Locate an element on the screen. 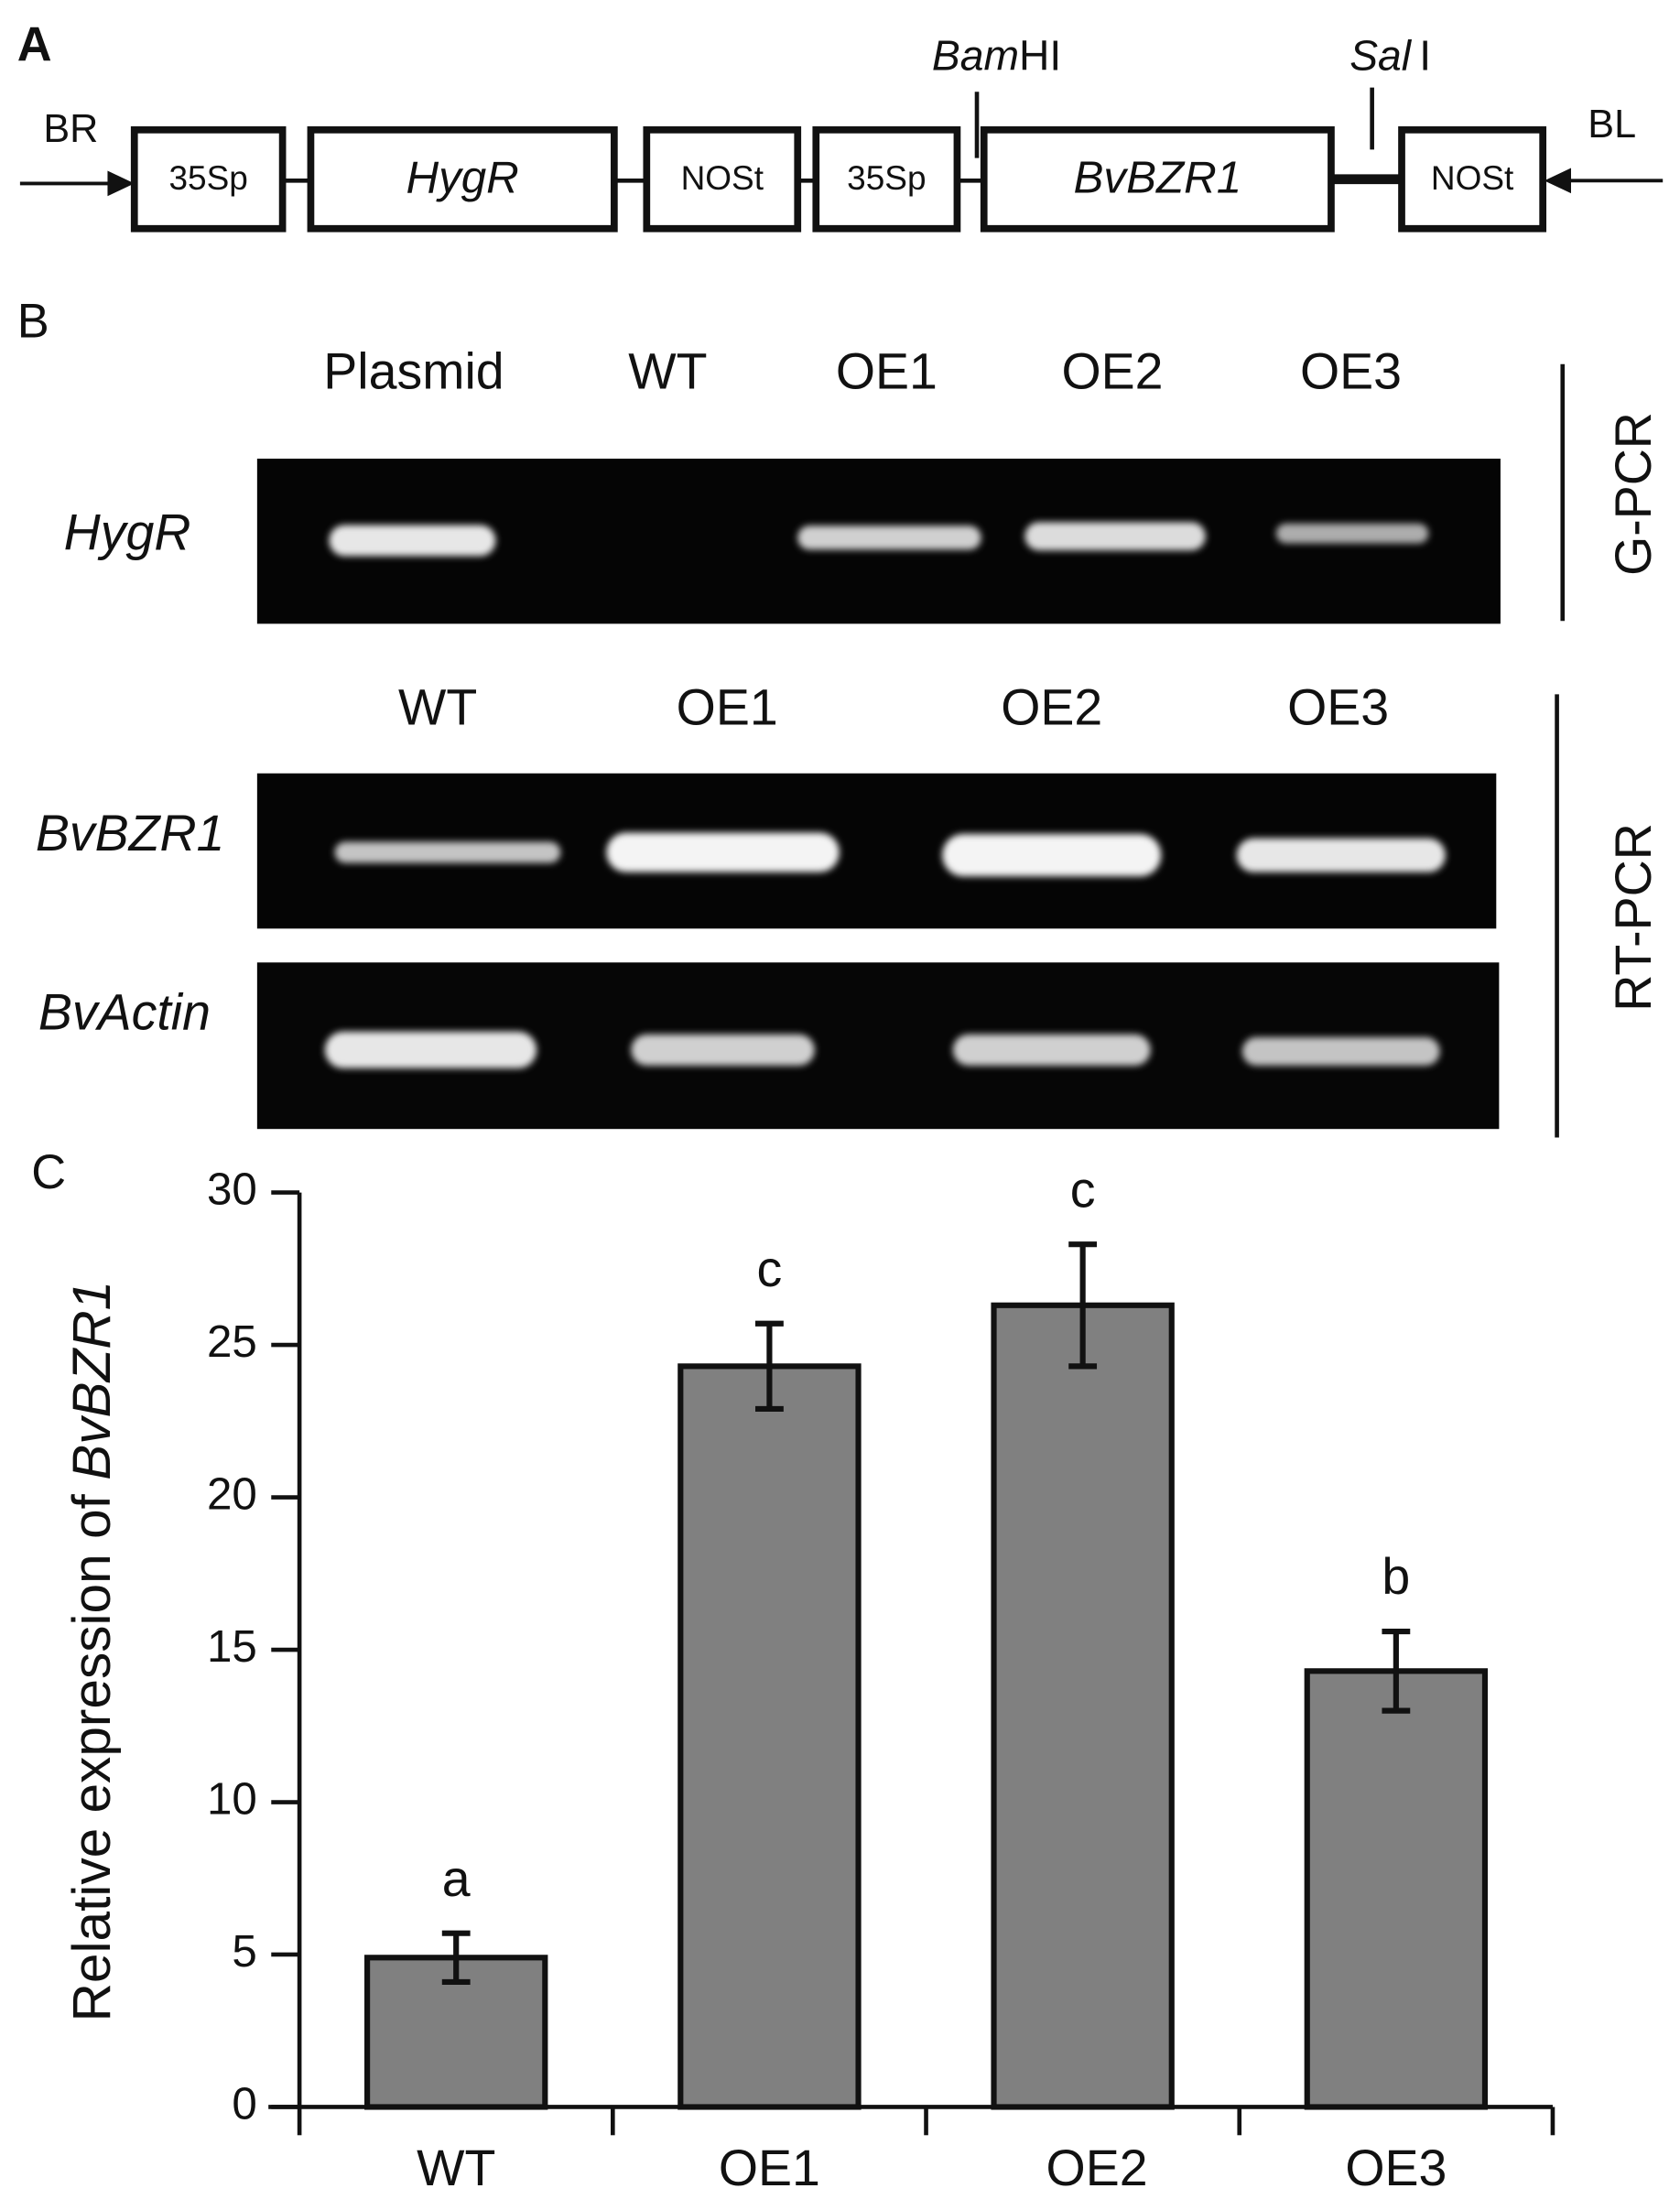 This screenshot has height=2210, width=1680. y-tick-label: 20 is located at coordinates (232, 1494).